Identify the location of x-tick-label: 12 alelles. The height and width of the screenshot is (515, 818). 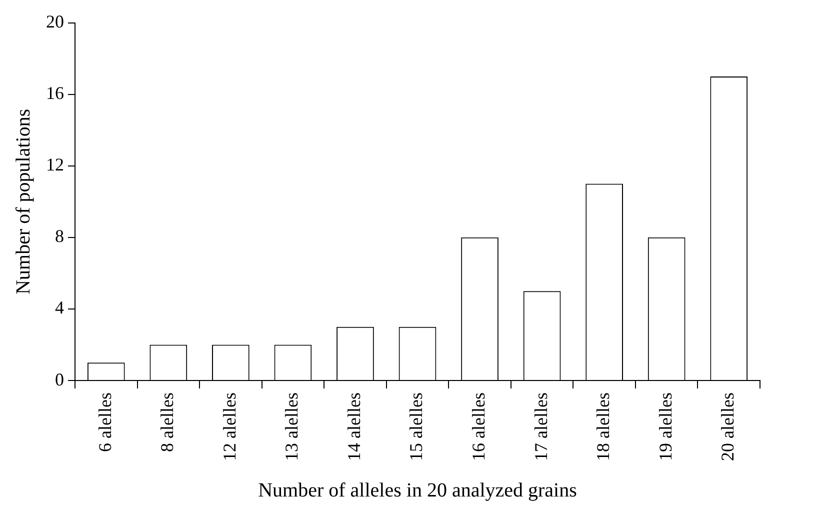
(229, 427).